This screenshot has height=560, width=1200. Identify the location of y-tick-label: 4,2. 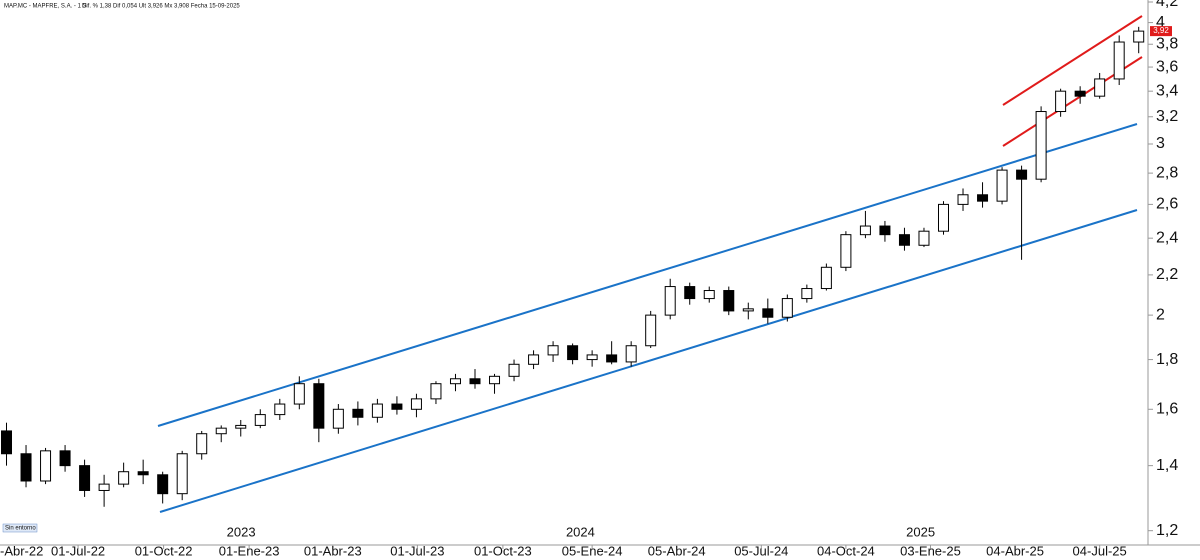
(1167, 5).